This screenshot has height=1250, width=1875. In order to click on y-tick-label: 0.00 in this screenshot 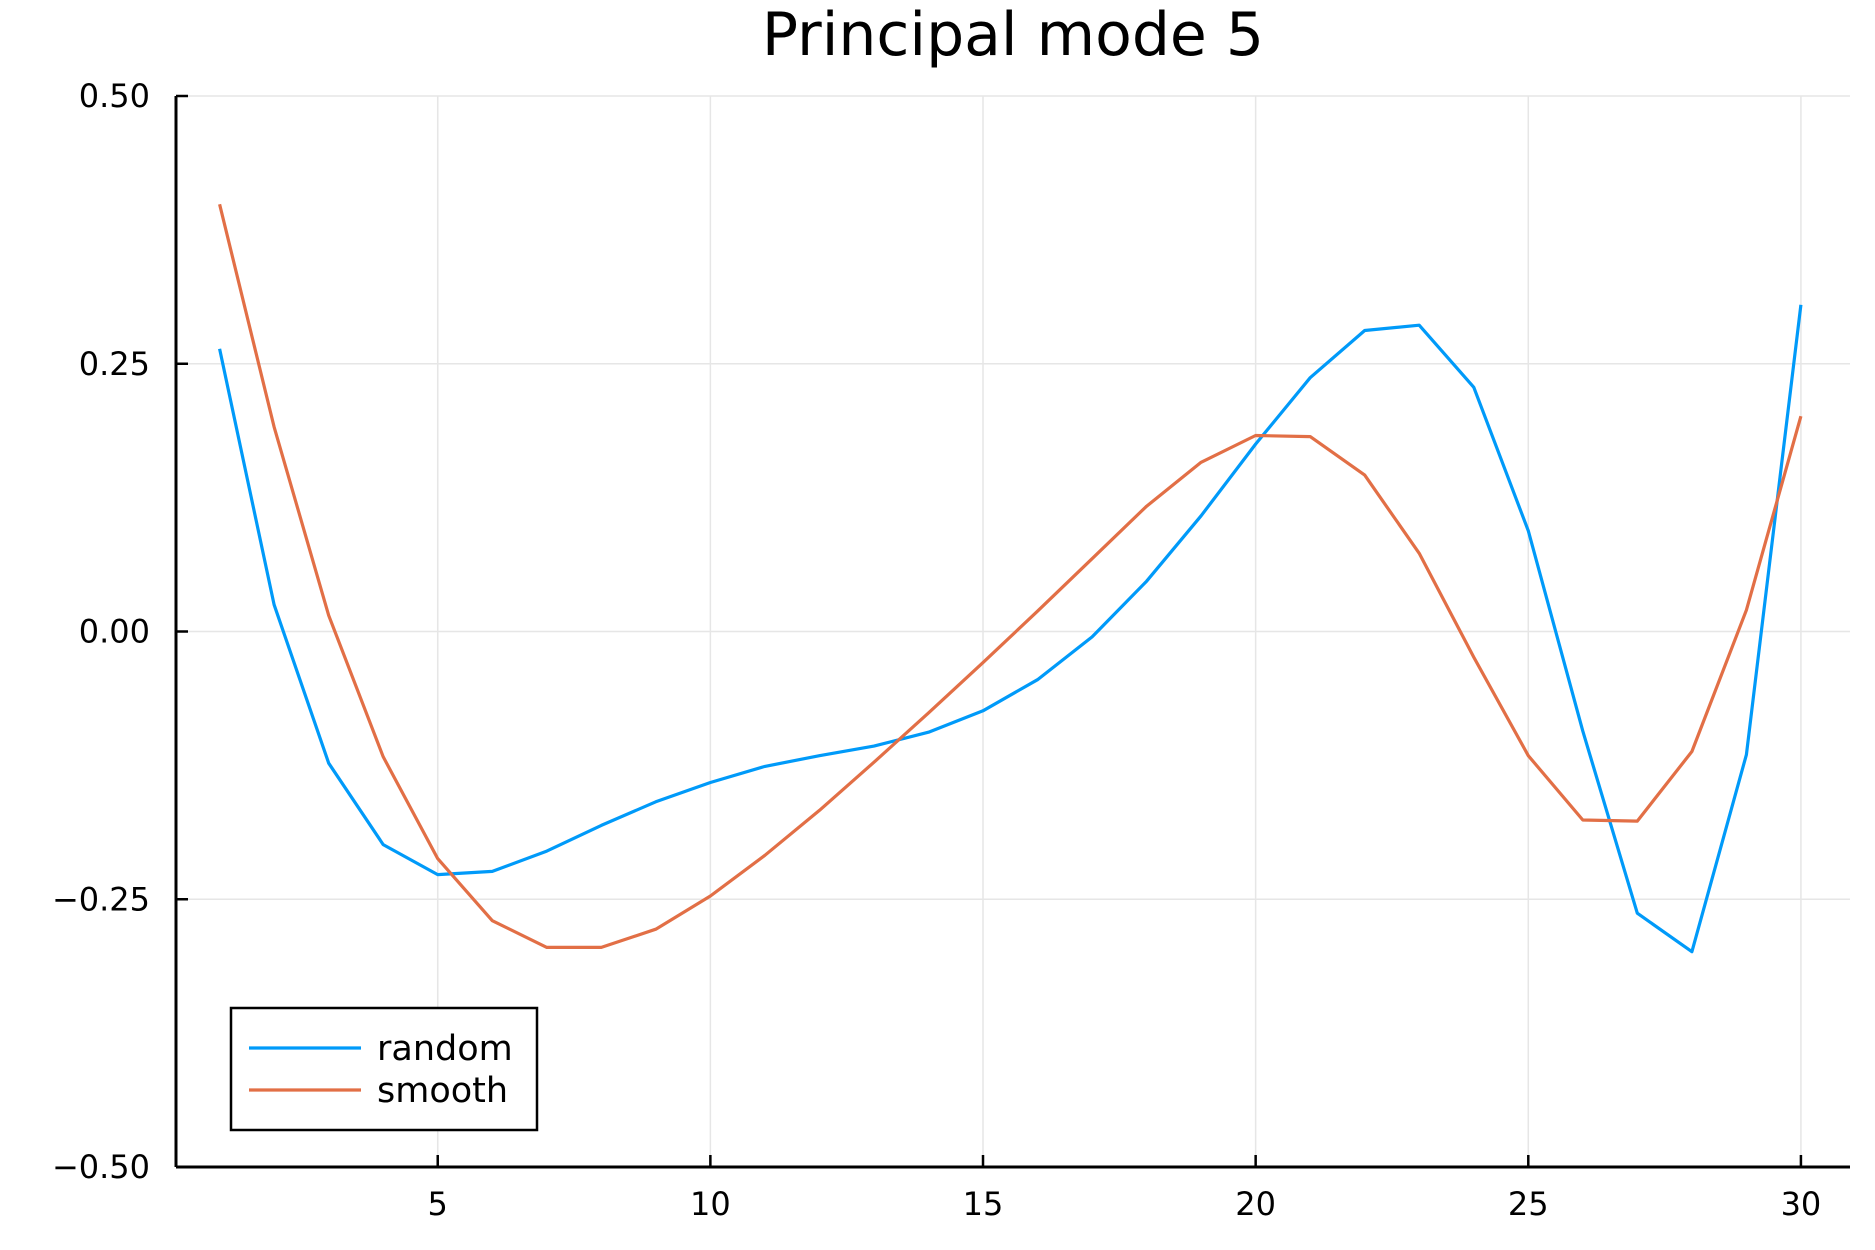, I will do `click(114, 632)`.